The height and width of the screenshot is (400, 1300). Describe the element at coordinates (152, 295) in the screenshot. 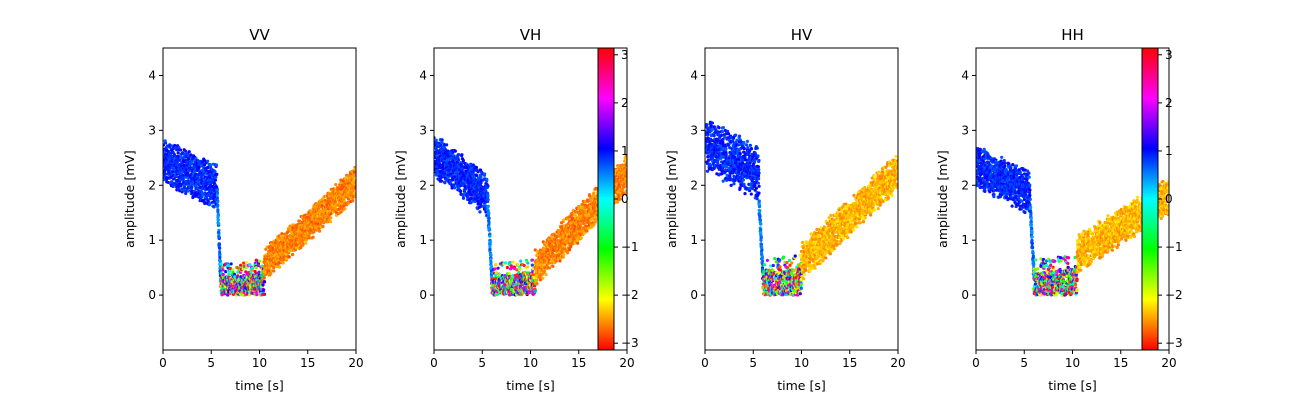

I see `y-tick-label: 0` at that location.